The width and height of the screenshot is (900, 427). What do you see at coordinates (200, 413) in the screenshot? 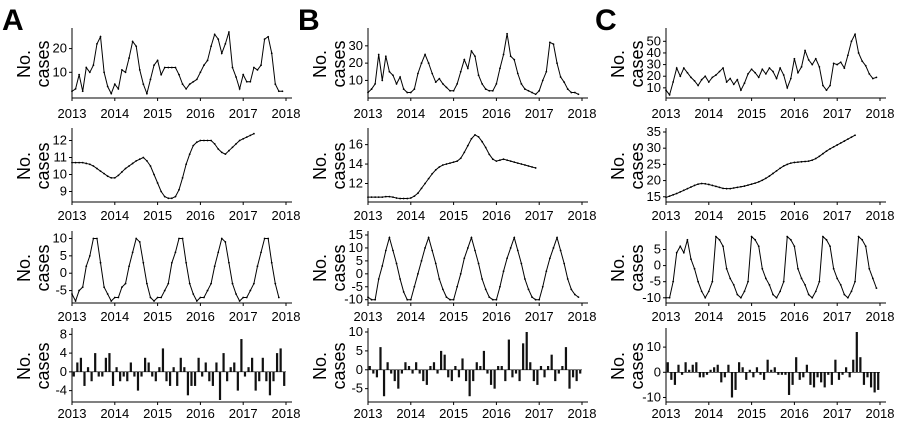
I see `x-tick-label-a4-3: 2016` at bounding box center [200, 413].